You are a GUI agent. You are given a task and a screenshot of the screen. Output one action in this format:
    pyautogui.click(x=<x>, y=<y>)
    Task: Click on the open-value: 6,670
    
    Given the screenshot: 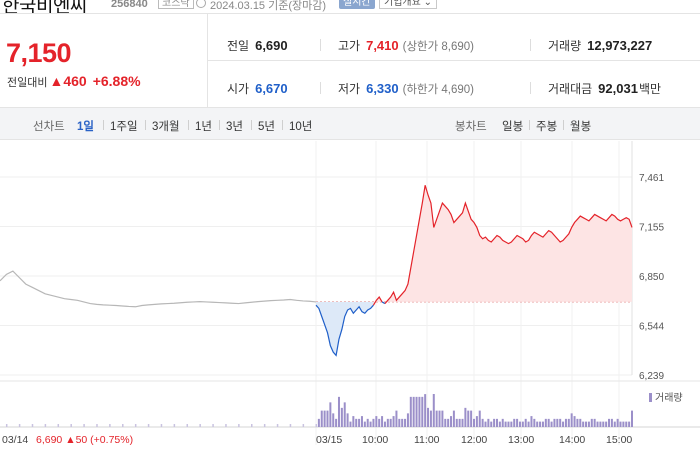 What is the action you would take?
    pyautogui.click(x=271, y=88)
    